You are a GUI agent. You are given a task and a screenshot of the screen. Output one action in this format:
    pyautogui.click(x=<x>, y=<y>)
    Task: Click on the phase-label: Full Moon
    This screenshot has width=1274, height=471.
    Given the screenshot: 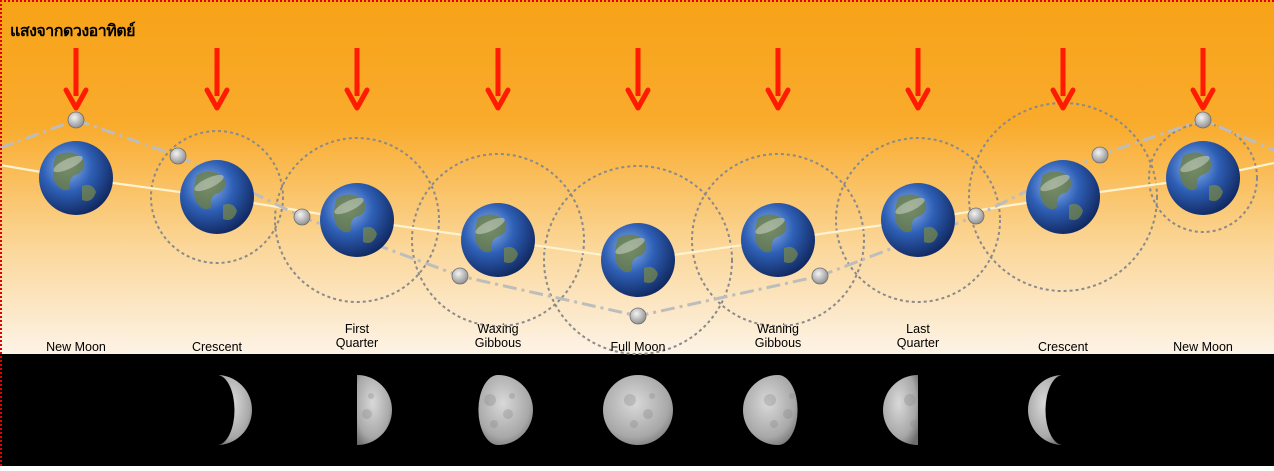 What is the action you would take?
    pyautogui.click(x=638, y=347)
    